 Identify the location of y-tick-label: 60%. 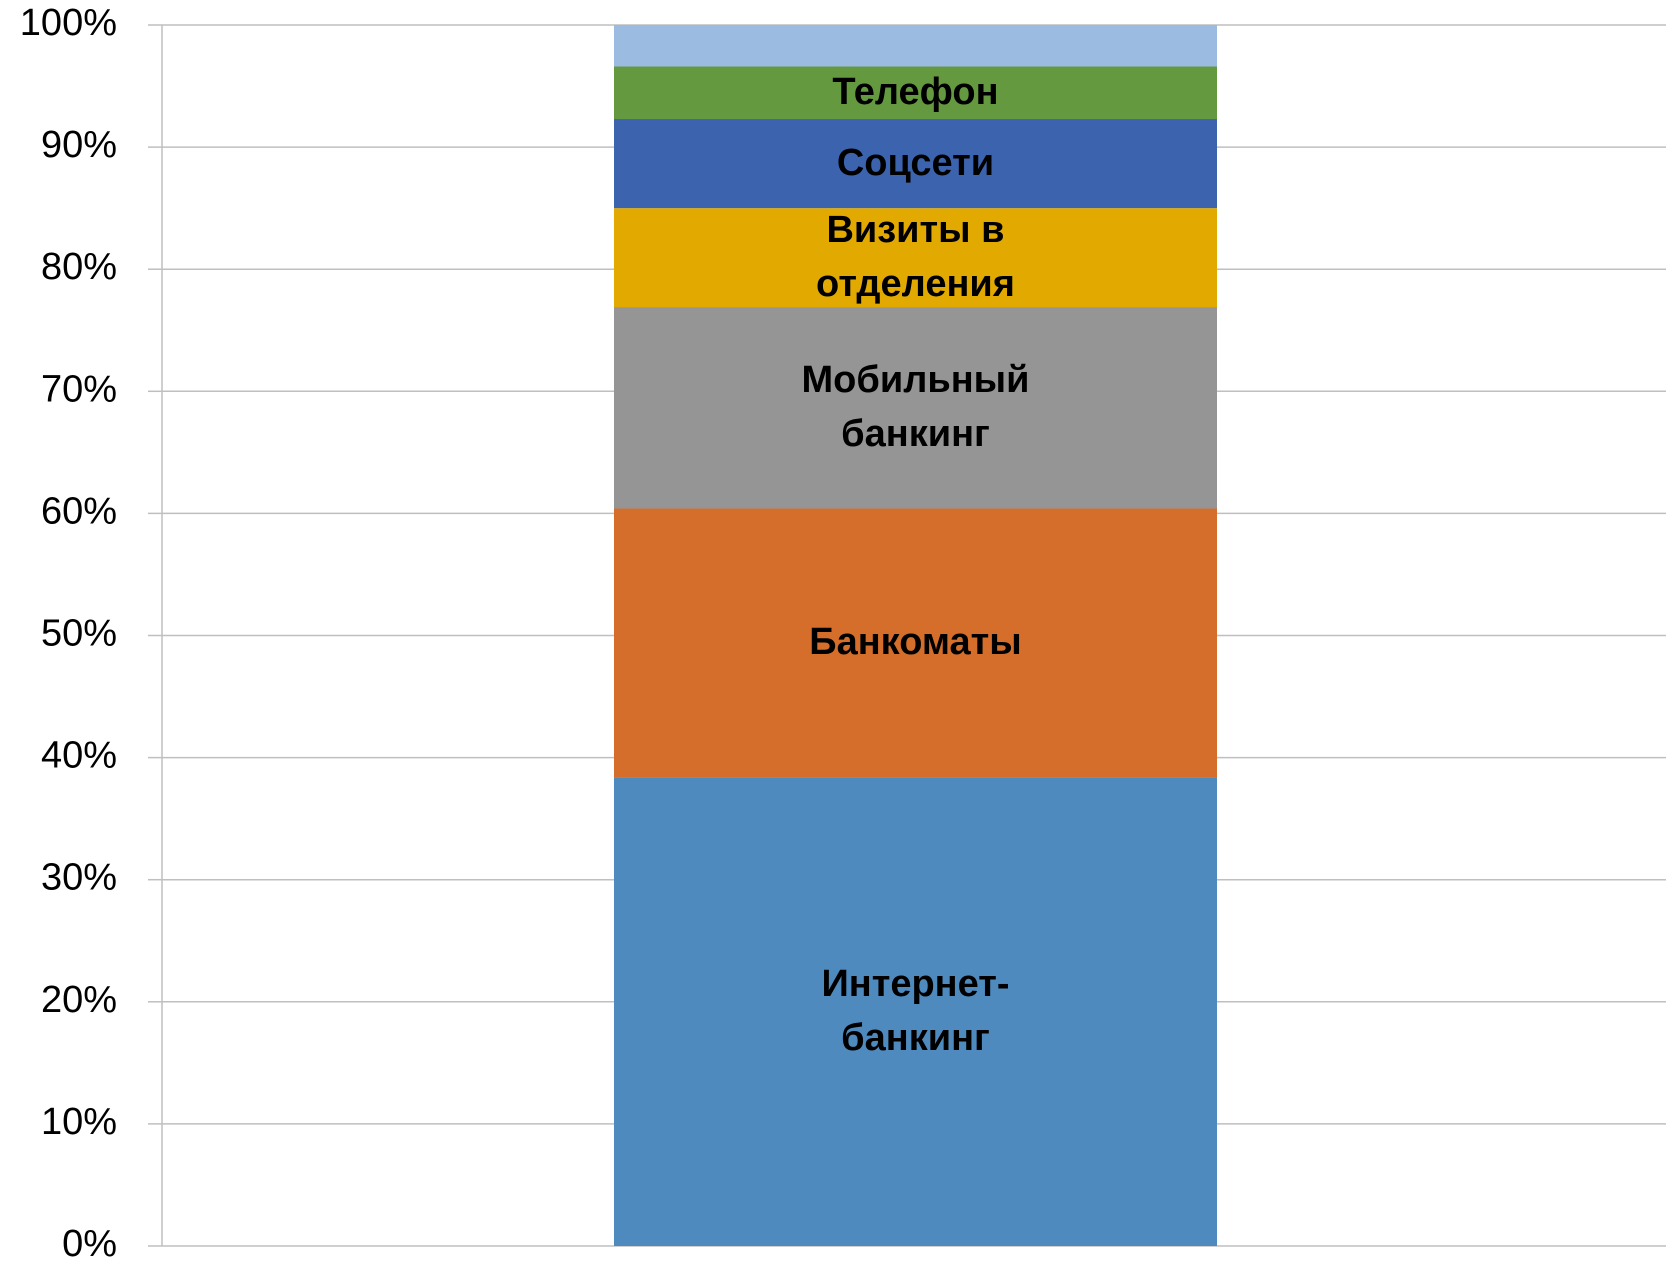
(79, 511).